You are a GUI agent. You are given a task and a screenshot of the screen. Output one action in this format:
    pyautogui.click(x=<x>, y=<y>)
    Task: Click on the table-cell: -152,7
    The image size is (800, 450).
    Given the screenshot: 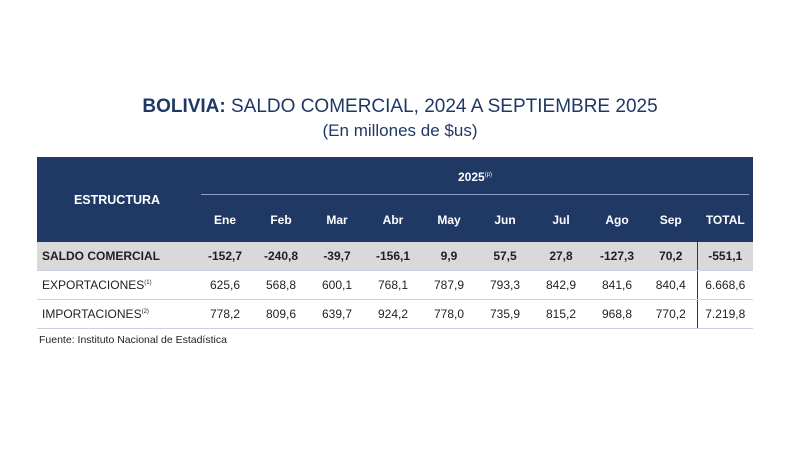 What is the action you would take?
    pyautogui.click(x=225, y=256)
    